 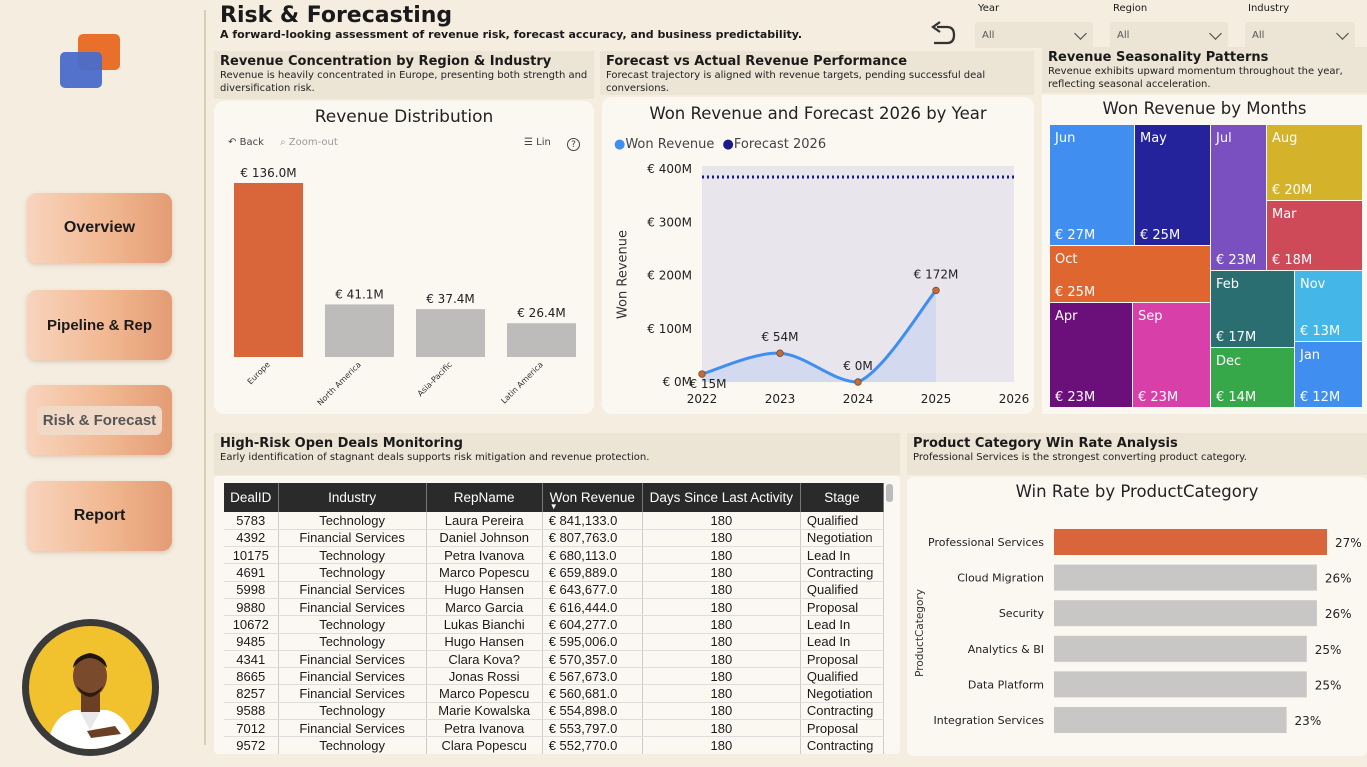 What do you see at coordinates (1091, 355) in the screenshot?
I see `treemap-cell: Apr € 23M` at bounding box center [1091, 355].